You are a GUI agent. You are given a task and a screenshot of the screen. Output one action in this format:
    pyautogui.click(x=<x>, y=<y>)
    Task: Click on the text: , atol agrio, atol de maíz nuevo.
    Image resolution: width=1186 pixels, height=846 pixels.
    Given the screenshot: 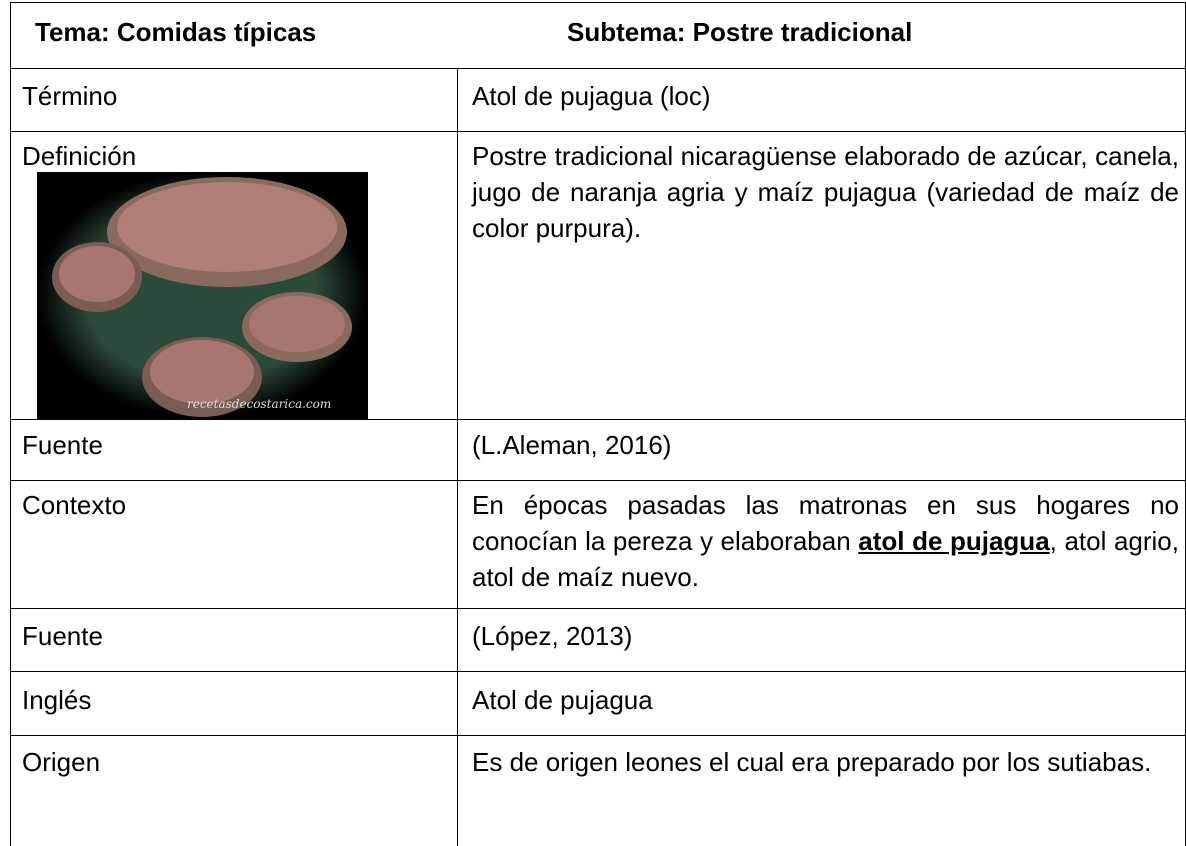 What is the action you would take?
    pyautogui.click(x=825, y=559)
    